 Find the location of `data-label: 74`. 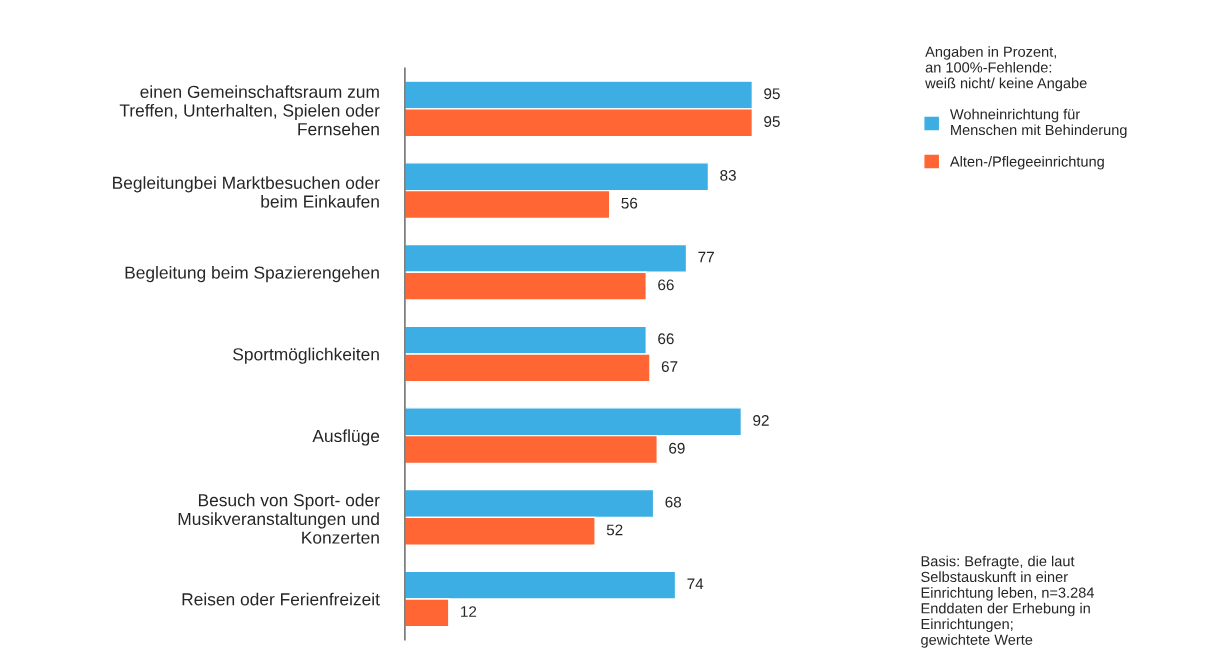

data-label: 74 is located at coordinates (695, 584).